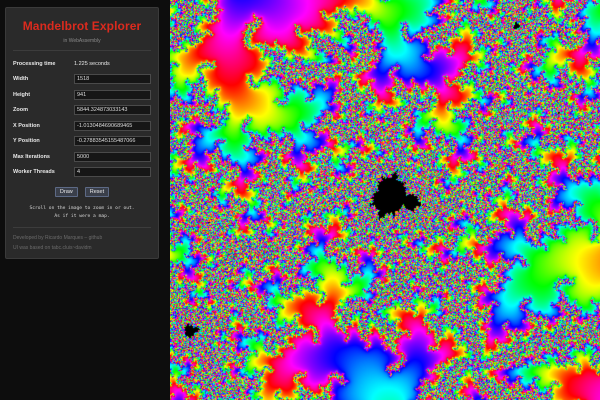 The width and height of the screenshot is (600, 400). I want to click on processing-time-label: Processing time, so click(34, 63).